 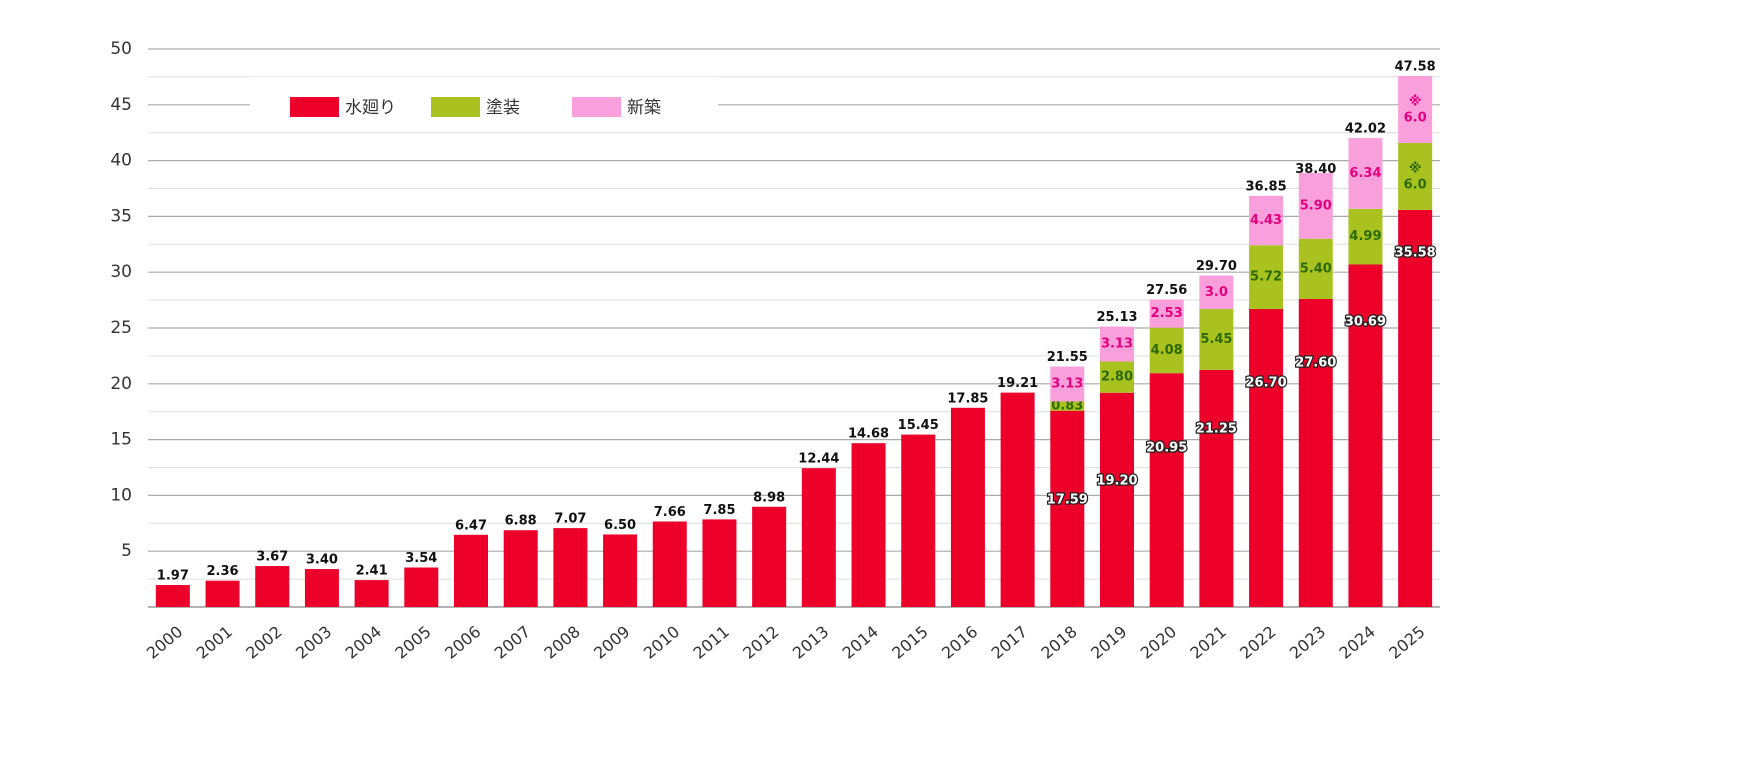 I want to click on y-tick-label: 5, so click(x=126, y=551).